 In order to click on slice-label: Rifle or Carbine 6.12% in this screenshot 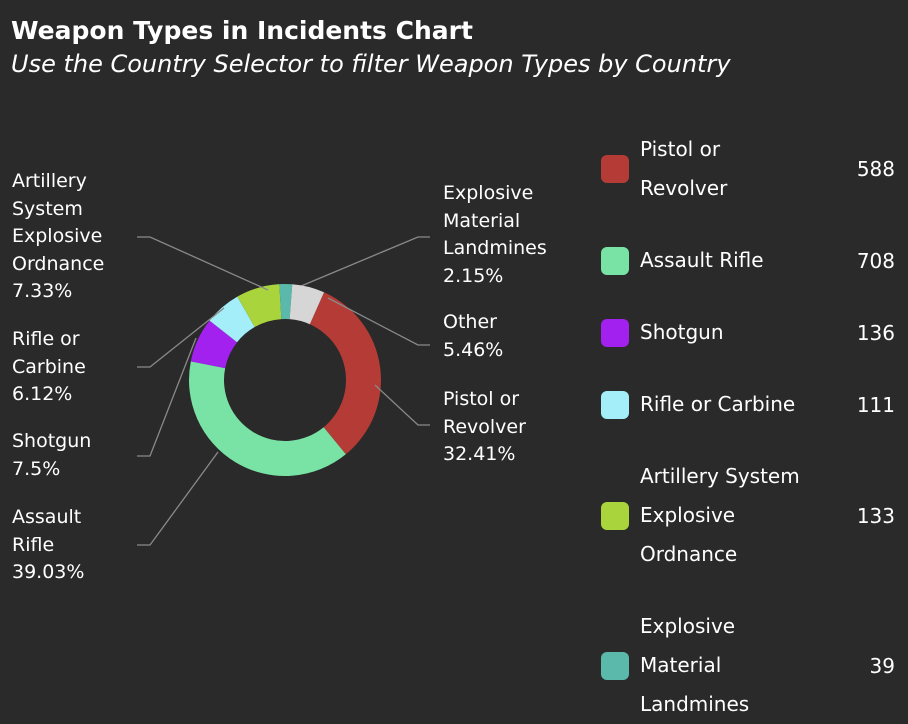, I will do `click(68, 367)`.